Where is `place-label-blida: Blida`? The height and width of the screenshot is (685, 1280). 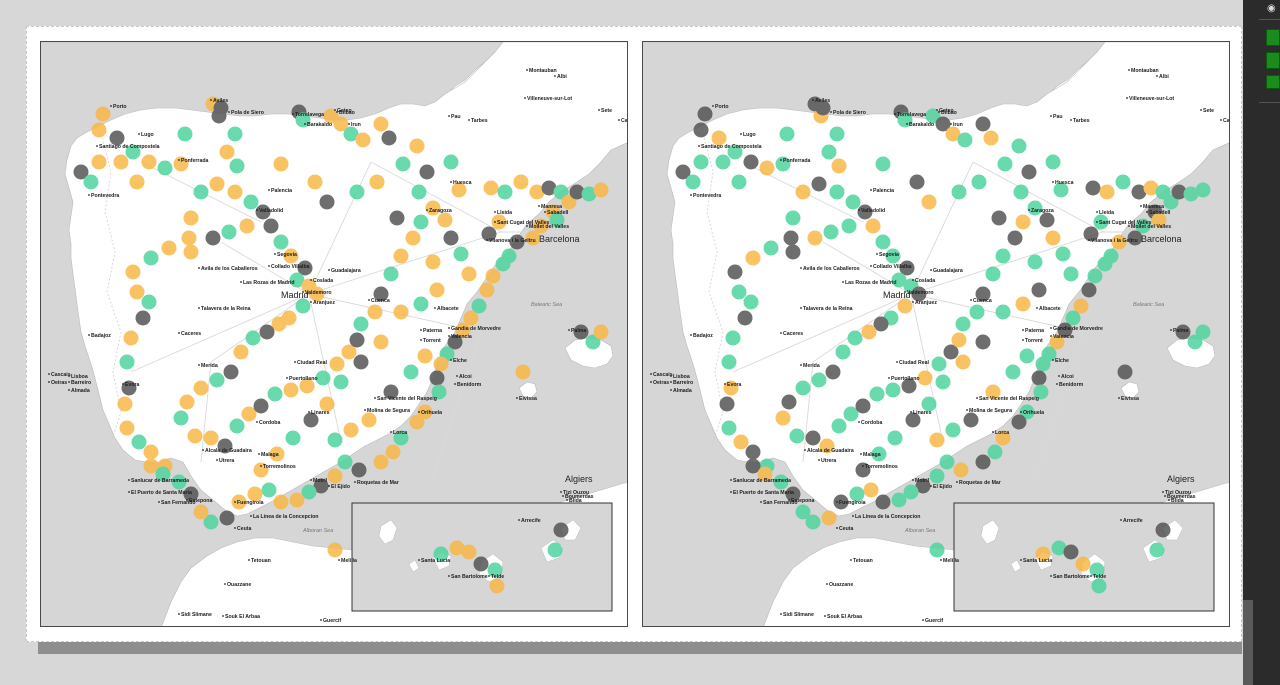 place-label-blida: Blida is located at coordinates (1177, 501).